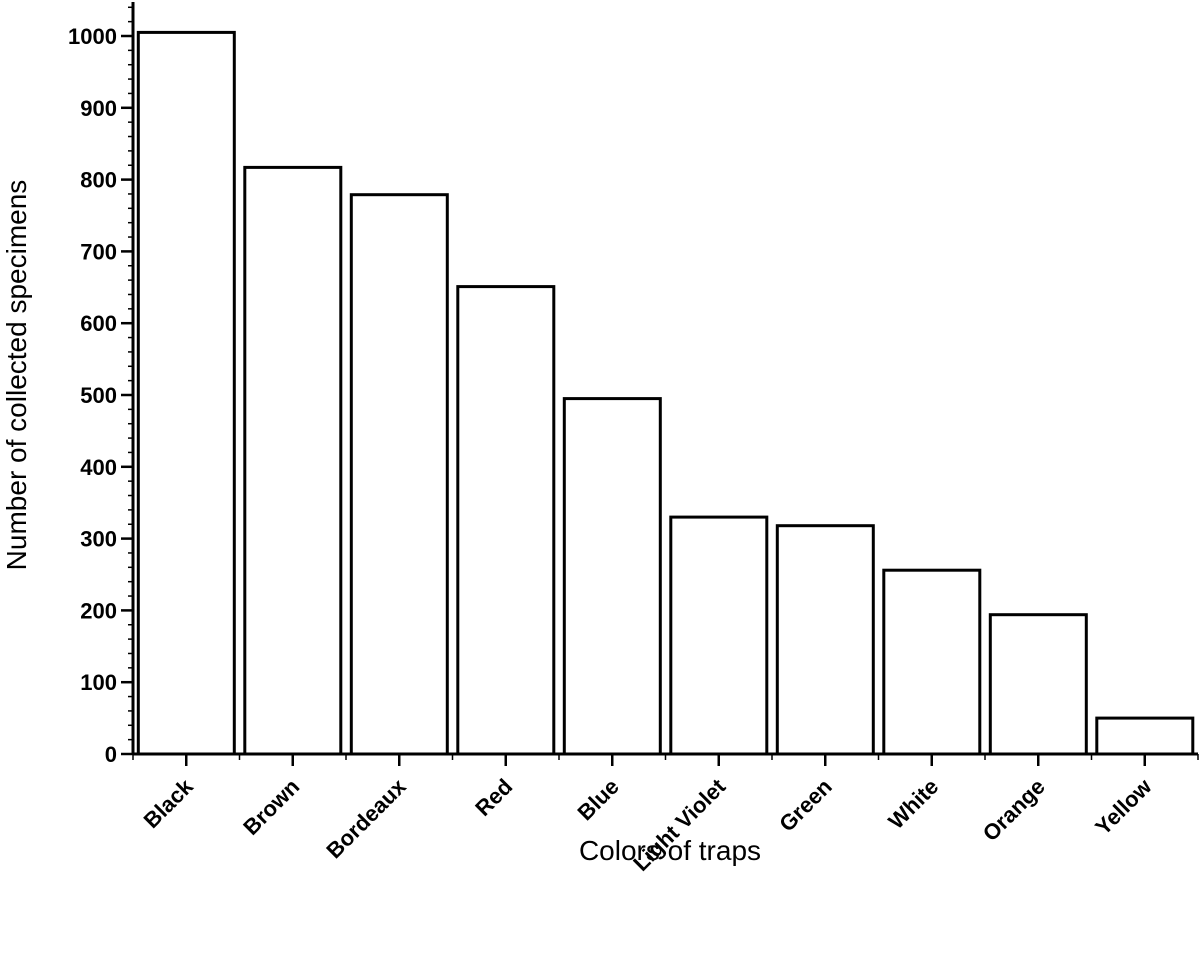 Image resolution: width=1200 pixels, height=953 pixels. What do you see at coordinates (293, 460) in the screenshot?
I see `bar-brown` at bounding box center [293, 460].